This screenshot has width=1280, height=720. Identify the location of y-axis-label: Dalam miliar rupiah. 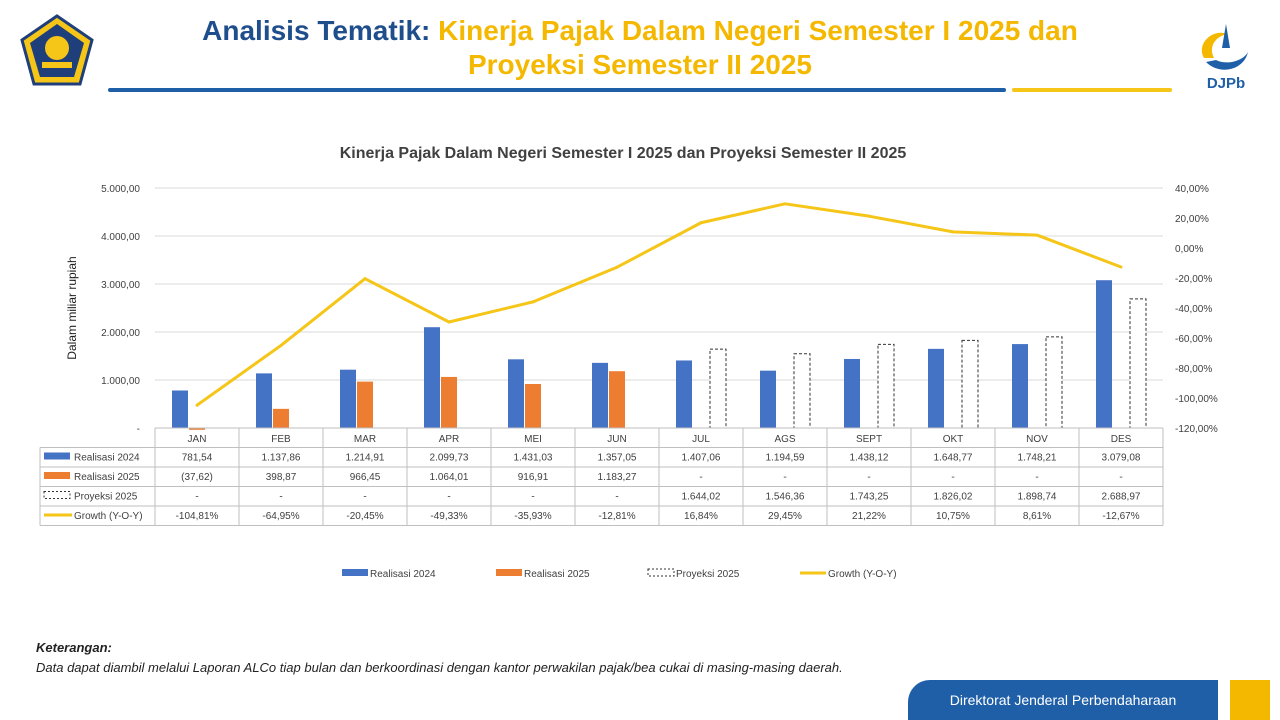
(72, 307).